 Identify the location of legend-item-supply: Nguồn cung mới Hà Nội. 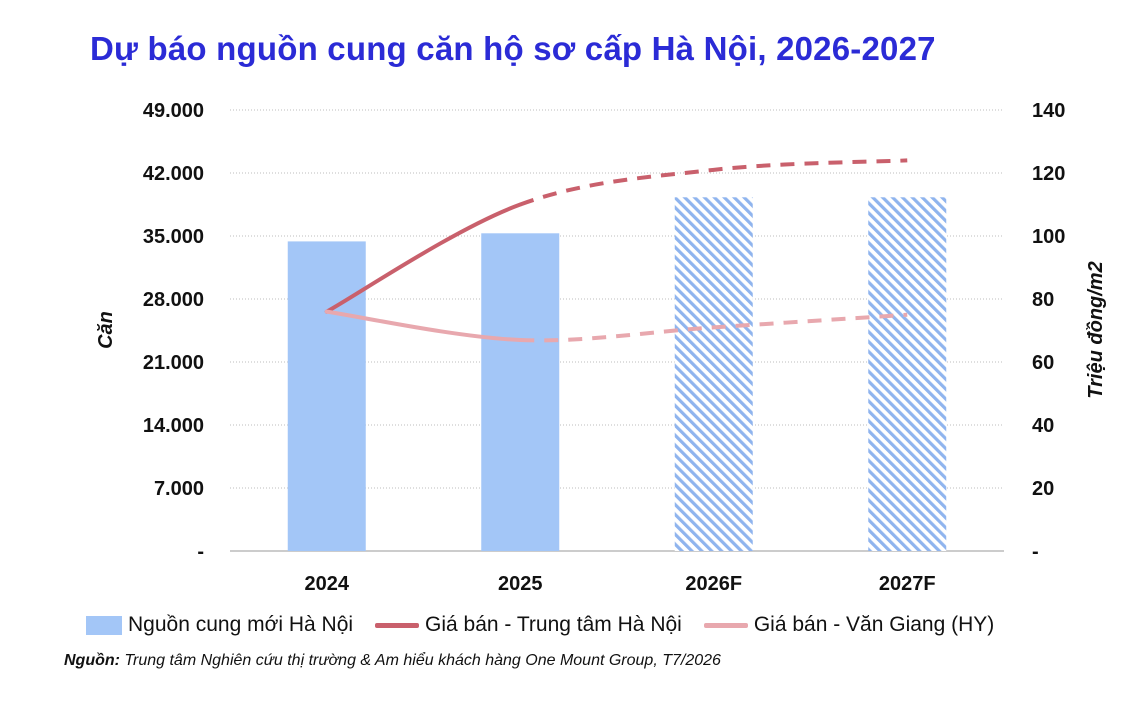
(219, 625).